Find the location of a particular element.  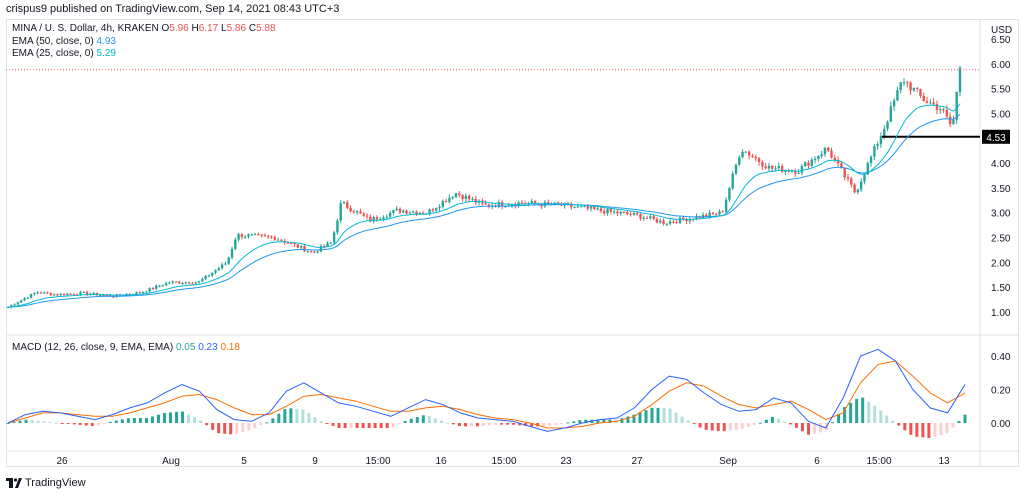

time-axis-label: 6 is located at coordinates (817, 461).